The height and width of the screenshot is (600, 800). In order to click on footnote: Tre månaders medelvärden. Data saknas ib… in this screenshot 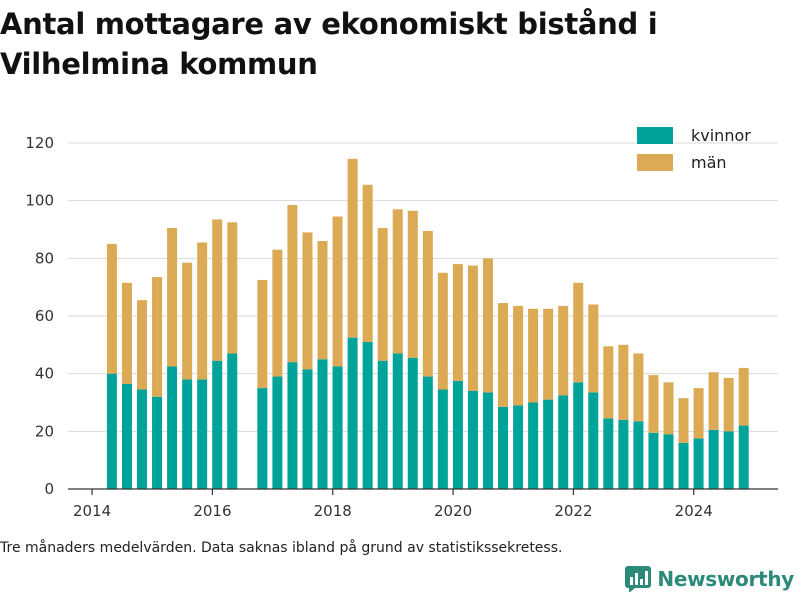, I will do `click(281, 548)`.